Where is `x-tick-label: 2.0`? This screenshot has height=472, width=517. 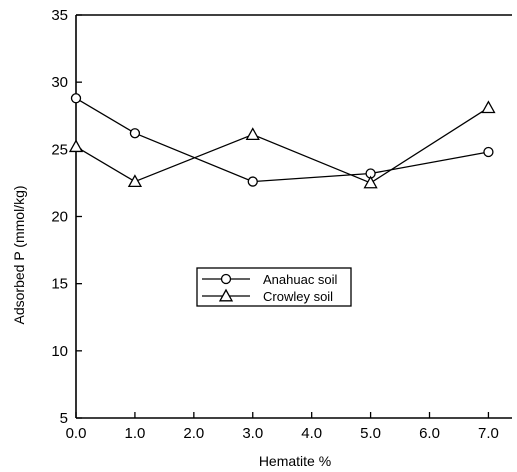 x-tick-label: 2.0 is located at coordinates (193, 433).